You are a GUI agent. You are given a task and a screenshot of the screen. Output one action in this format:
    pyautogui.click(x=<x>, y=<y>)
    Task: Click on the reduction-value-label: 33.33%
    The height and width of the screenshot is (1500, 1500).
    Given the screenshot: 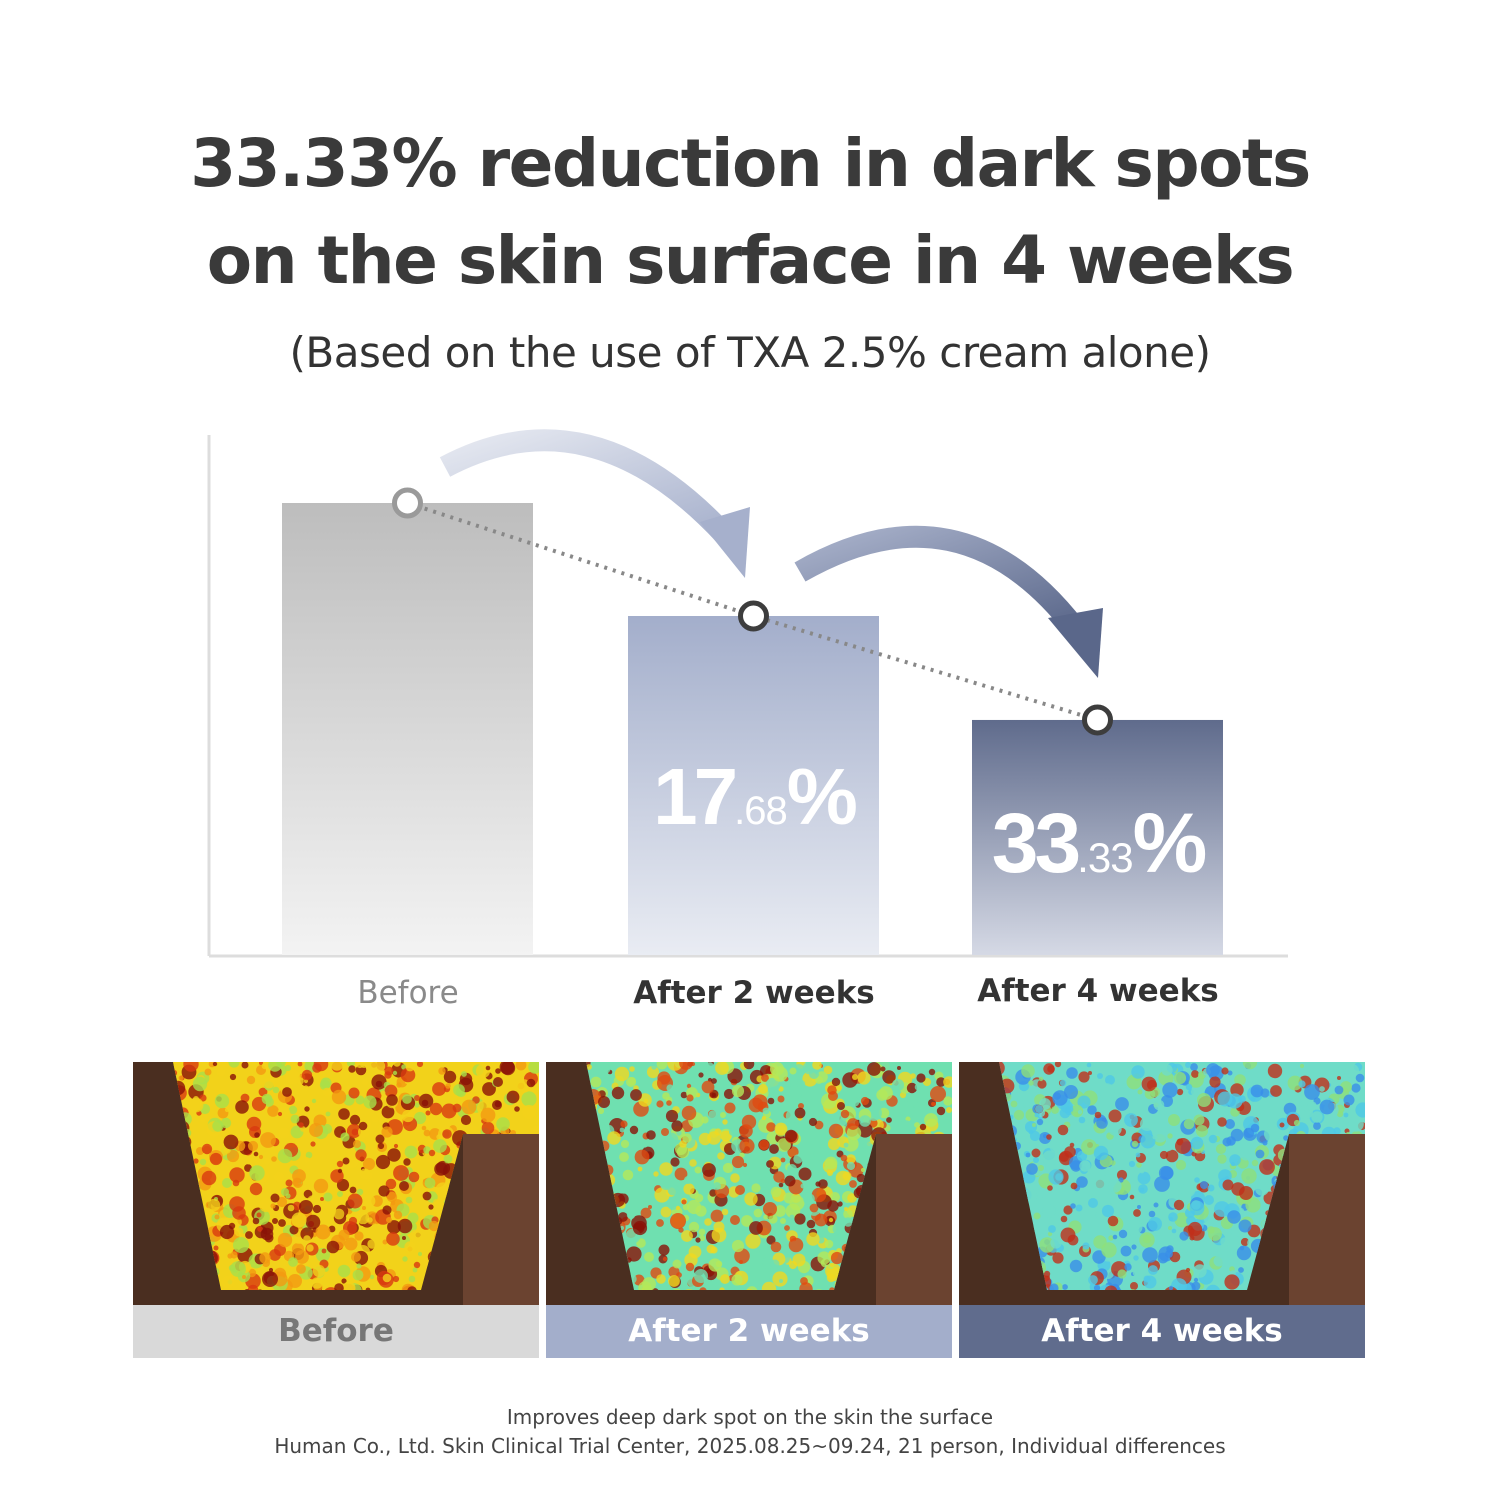 What is the action you would take?
    pyautogui.click(x=1099, y=843)
    